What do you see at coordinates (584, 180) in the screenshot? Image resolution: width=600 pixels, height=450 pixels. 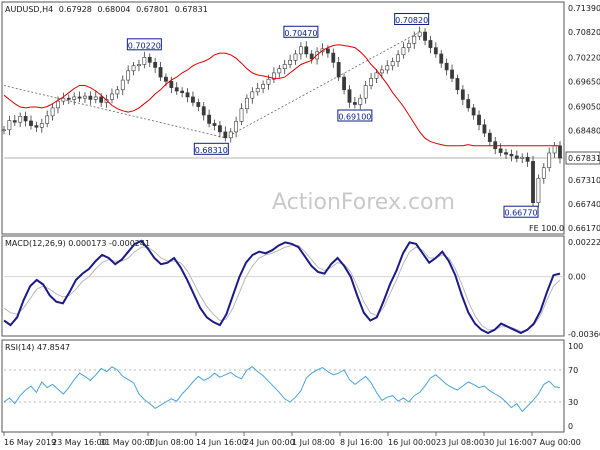 I see `price-y-tick: 0.67310` at bounding box center [584, 180].